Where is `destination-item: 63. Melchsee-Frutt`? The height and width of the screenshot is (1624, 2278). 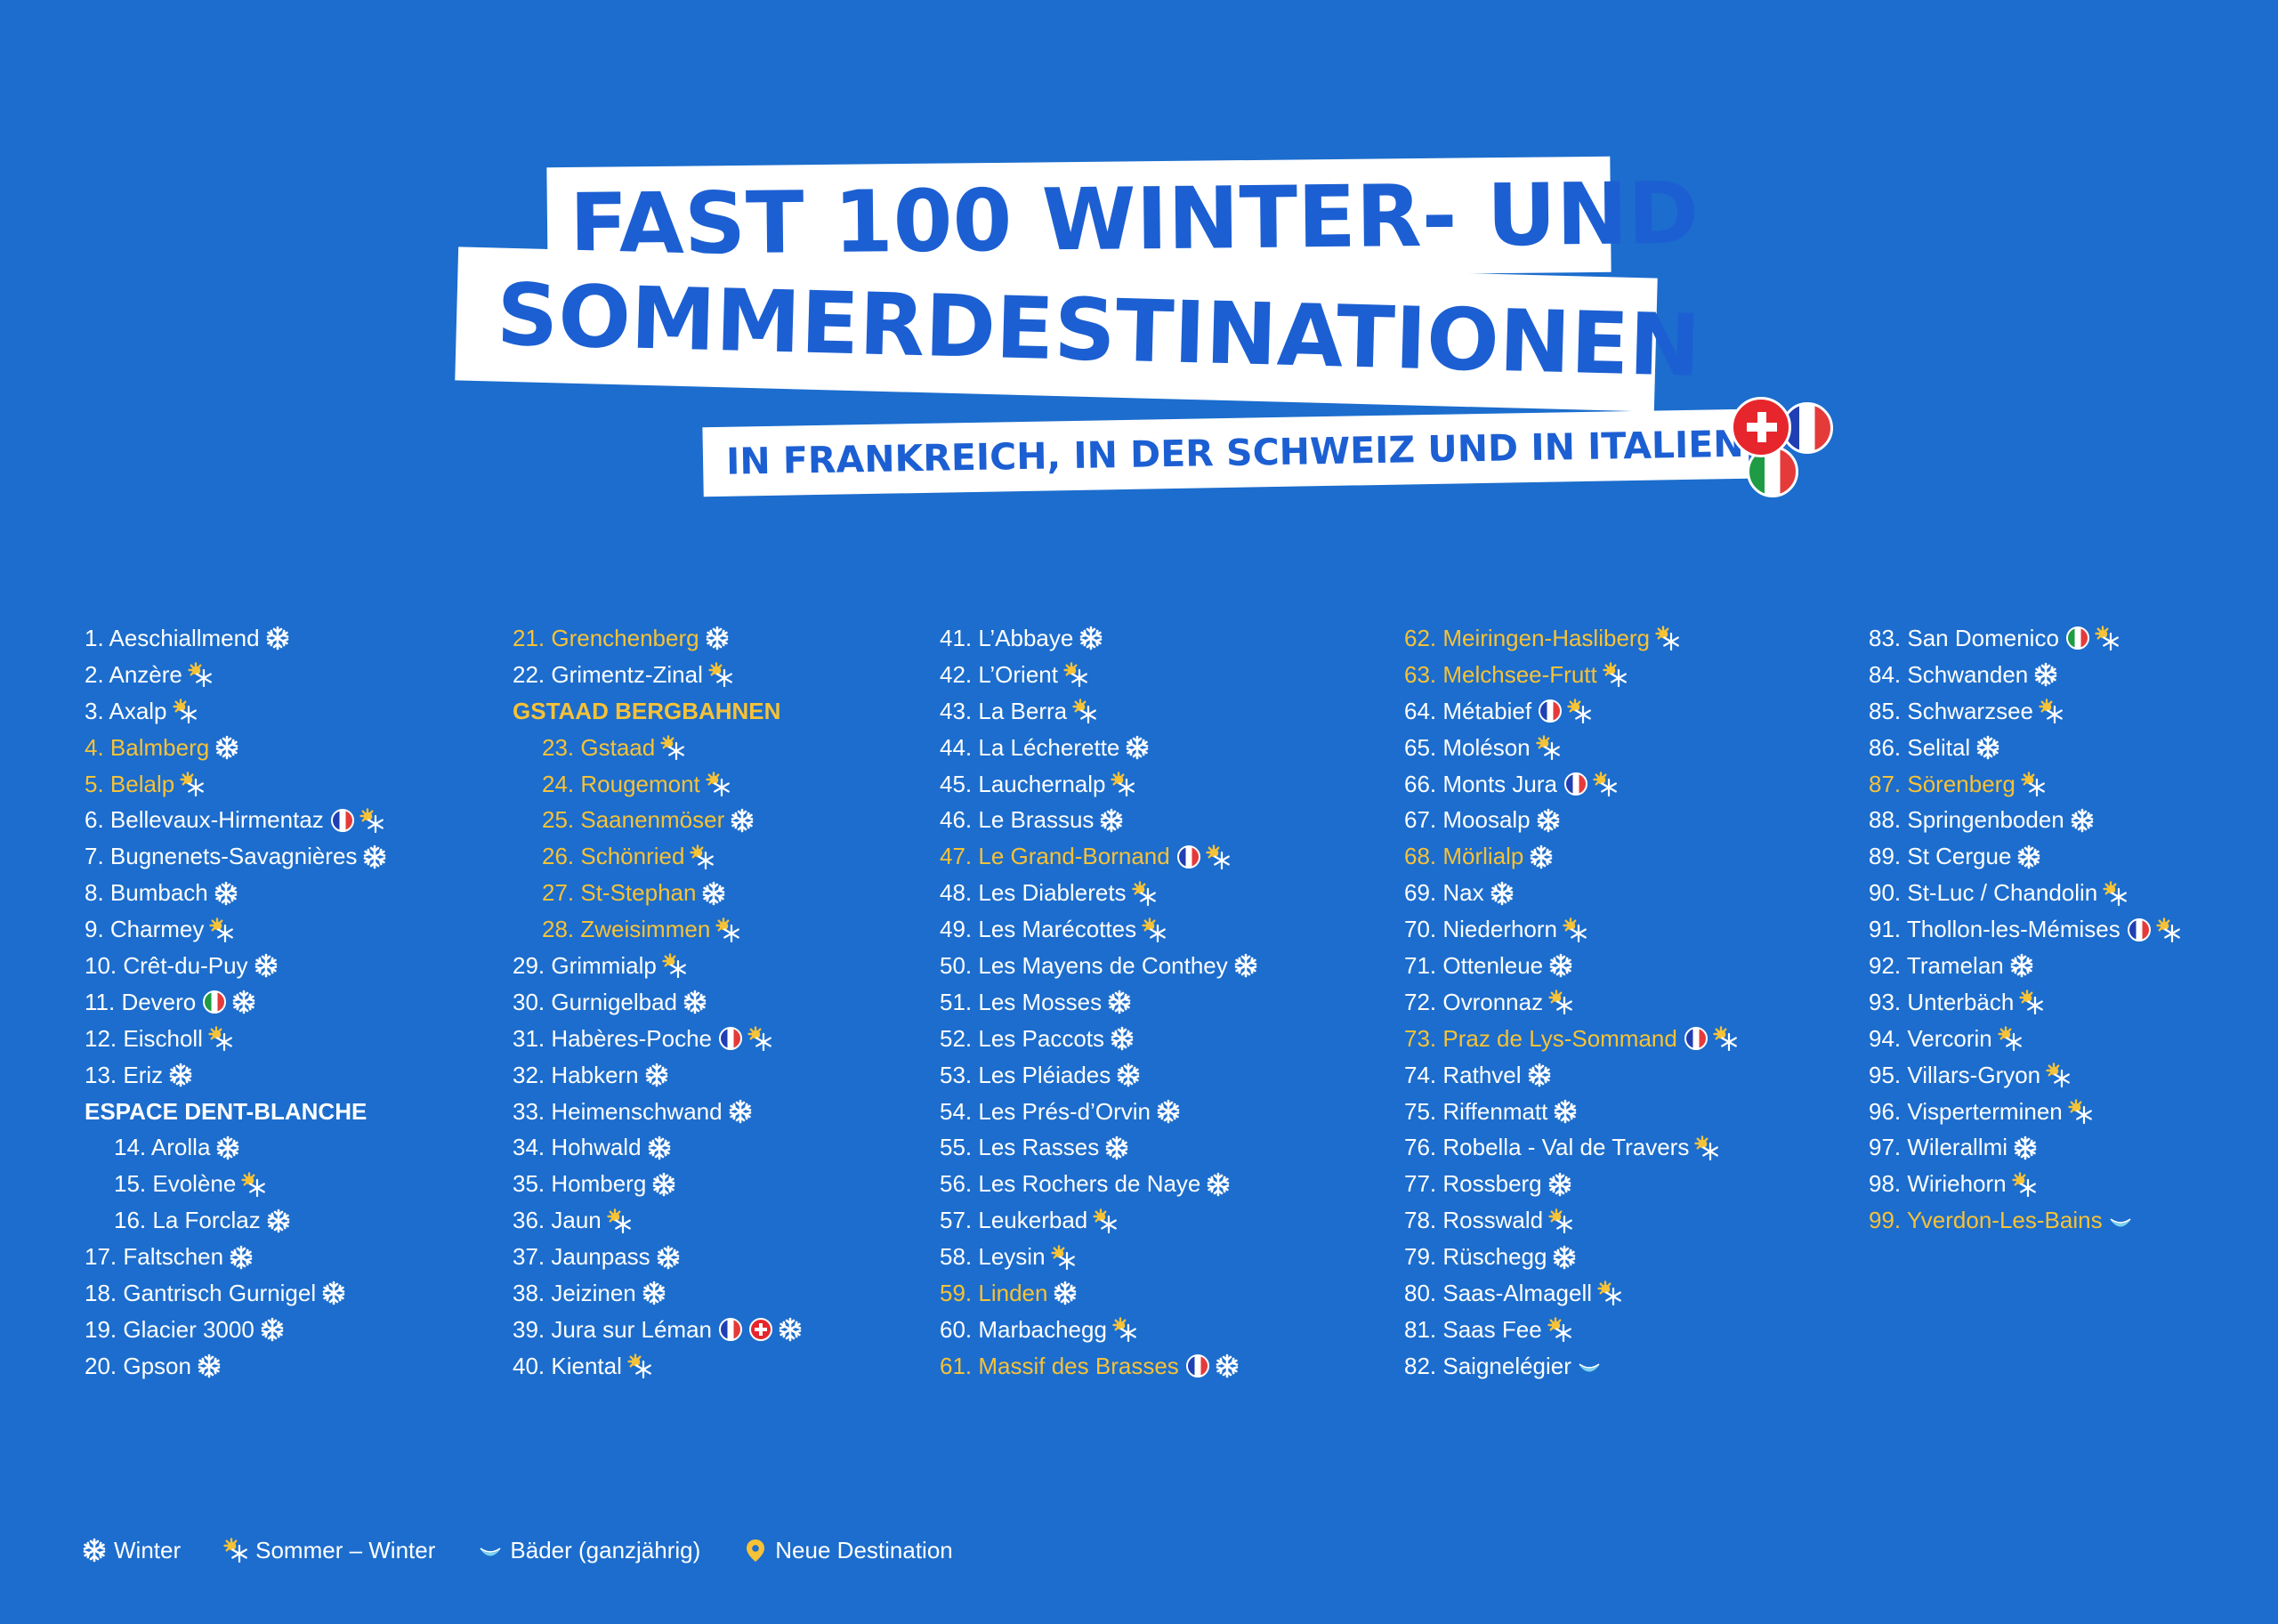
destination-item: 63. Melchsee-Frutt is located at coordinates (1613, 675).